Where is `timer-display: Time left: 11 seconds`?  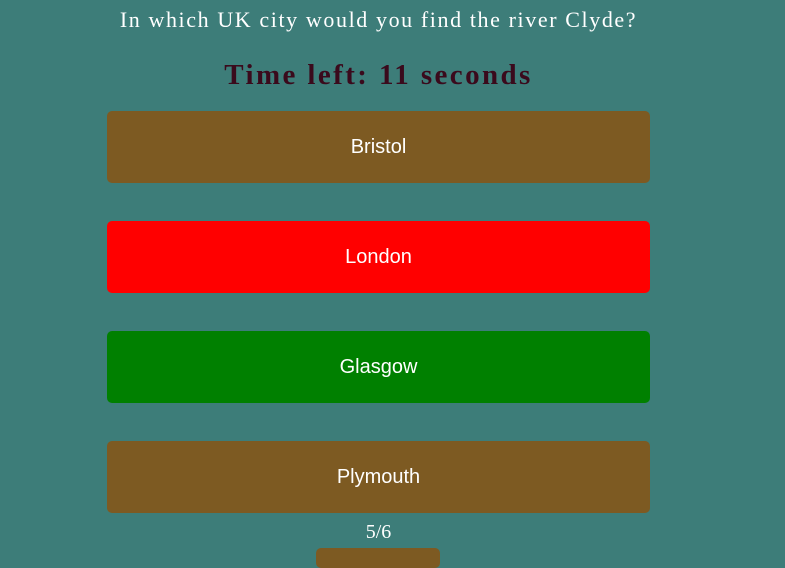
timer-display: Time left: 11 seconds is located at coordinates (378, 75).